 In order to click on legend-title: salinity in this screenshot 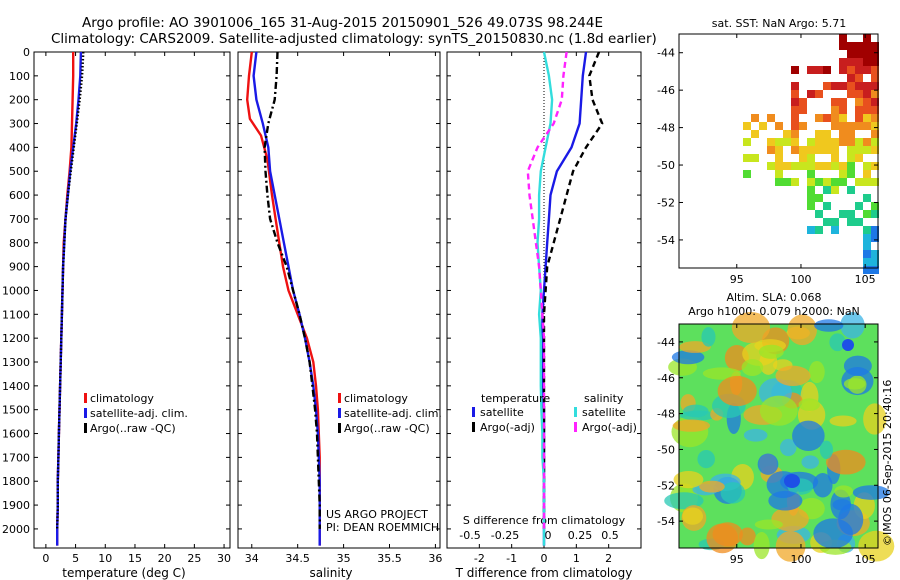, I will do `click(604, 398)`.